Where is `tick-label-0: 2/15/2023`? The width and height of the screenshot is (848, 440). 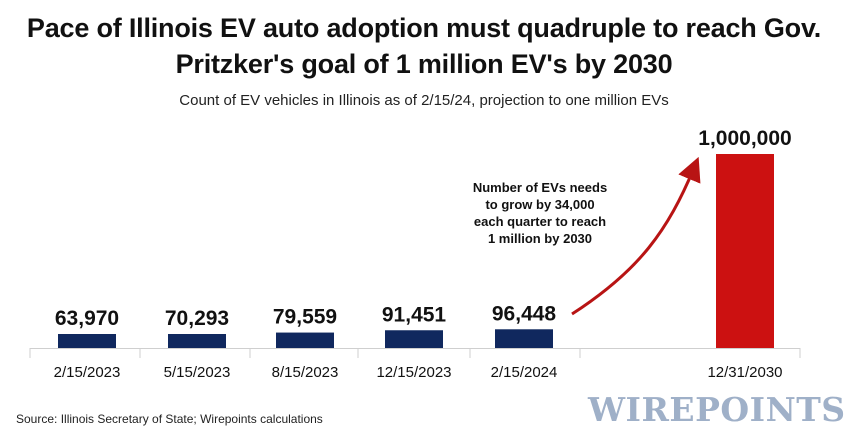
tick-label-0: 2/15/2023 is located at coordinates (87, 372).